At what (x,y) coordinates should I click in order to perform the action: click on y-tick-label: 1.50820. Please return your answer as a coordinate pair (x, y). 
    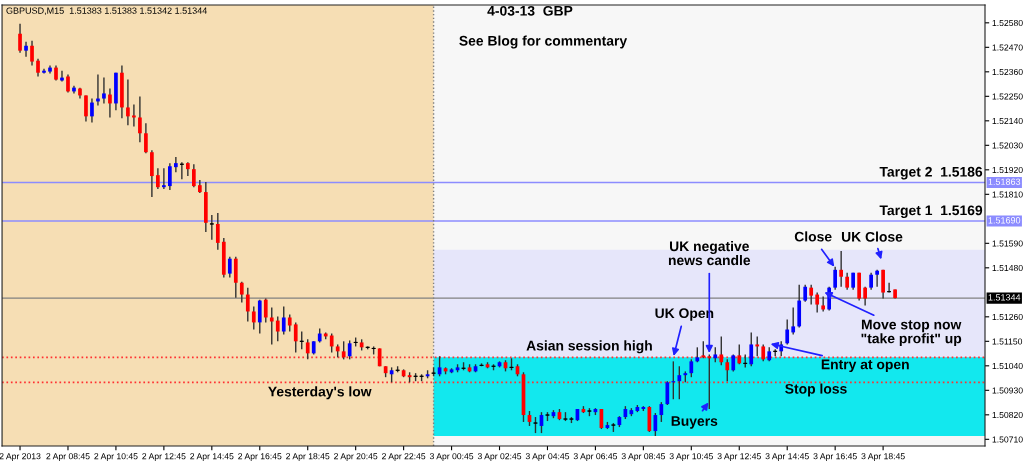
    Looking at the image, I should click on (1007, 415).